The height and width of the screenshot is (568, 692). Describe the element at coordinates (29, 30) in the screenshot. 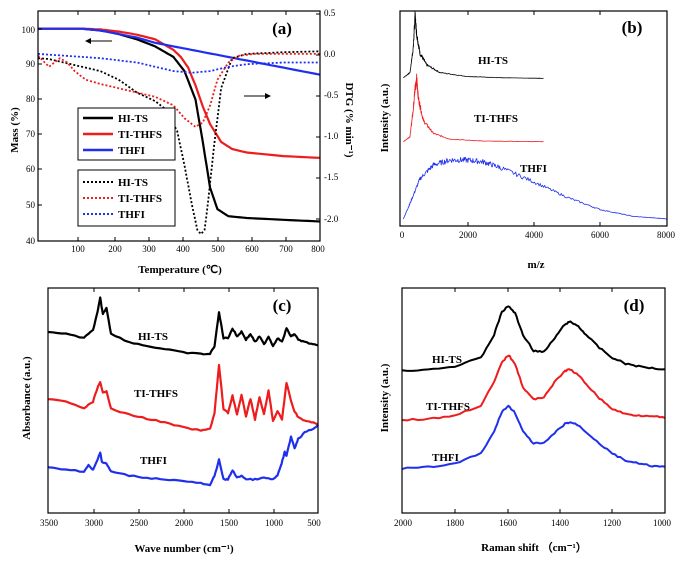

I see `panel-a-y-tick: 100` at that location.